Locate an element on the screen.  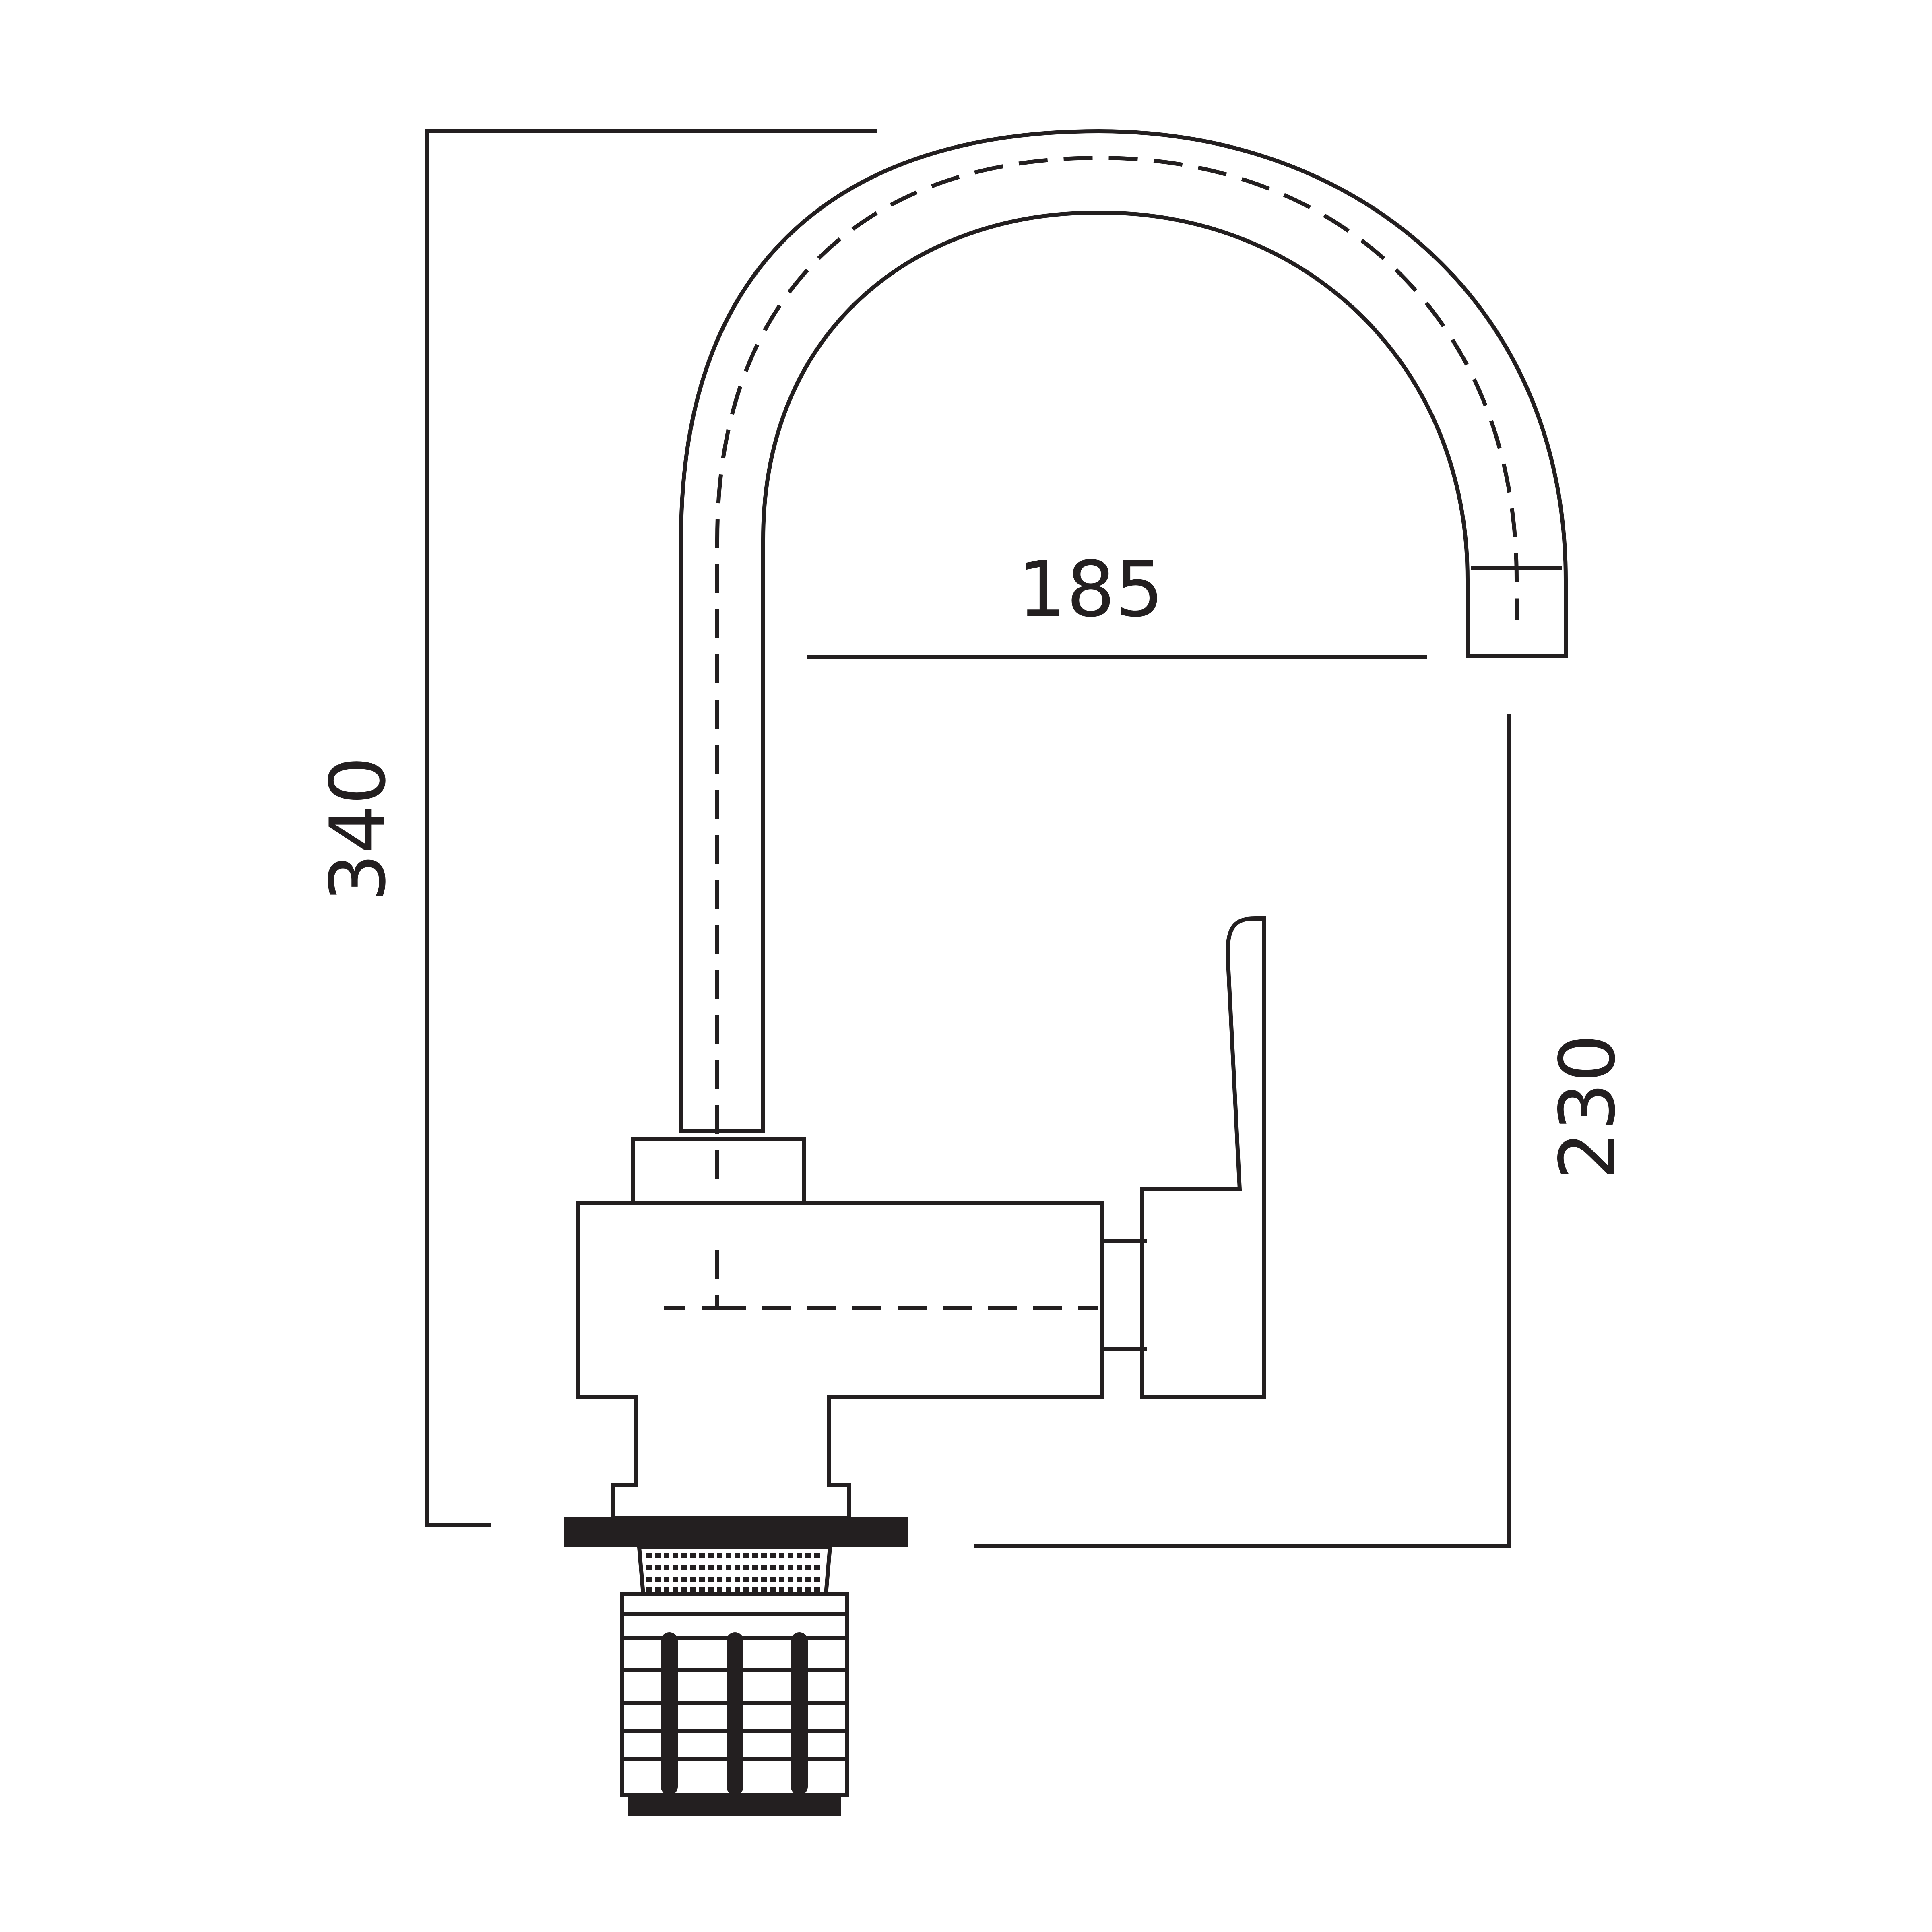
dimension-label-spout-reach: 185 is located at coordinates (1091, 589).